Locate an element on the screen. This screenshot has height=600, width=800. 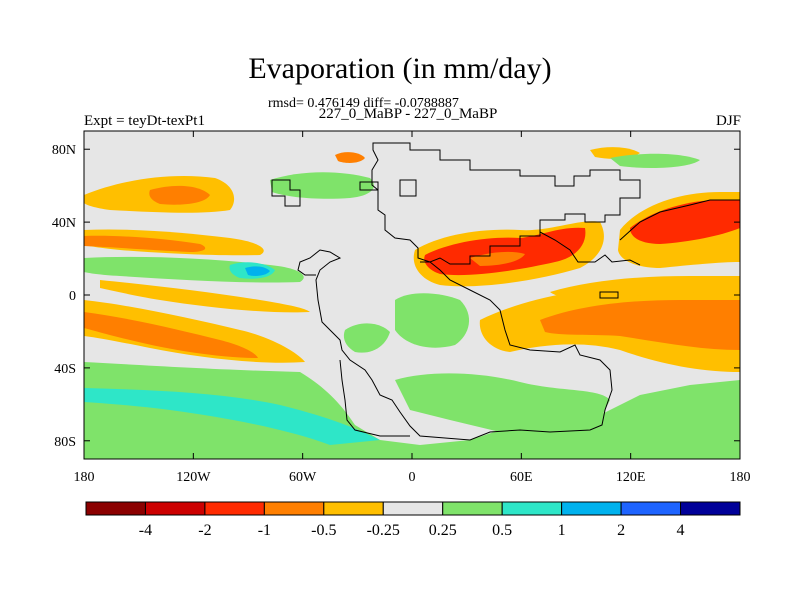
experiment-label: Expt = teyDt-texPt1 is located at coordinates (144, 121).